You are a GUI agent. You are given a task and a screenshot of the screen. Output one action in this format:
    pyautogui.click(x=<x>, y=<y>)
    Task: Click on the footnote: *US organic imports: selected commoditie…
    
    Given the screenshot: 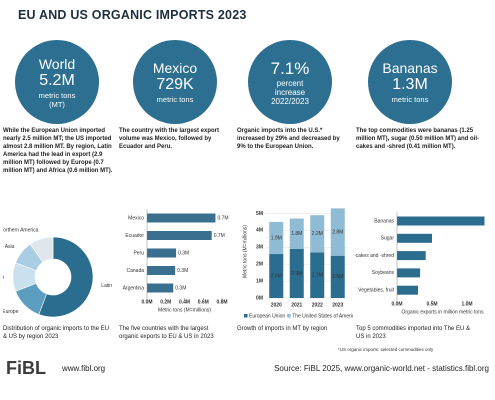 What is the action you would take?
    pyautogui.click(x=386, y=349)
    